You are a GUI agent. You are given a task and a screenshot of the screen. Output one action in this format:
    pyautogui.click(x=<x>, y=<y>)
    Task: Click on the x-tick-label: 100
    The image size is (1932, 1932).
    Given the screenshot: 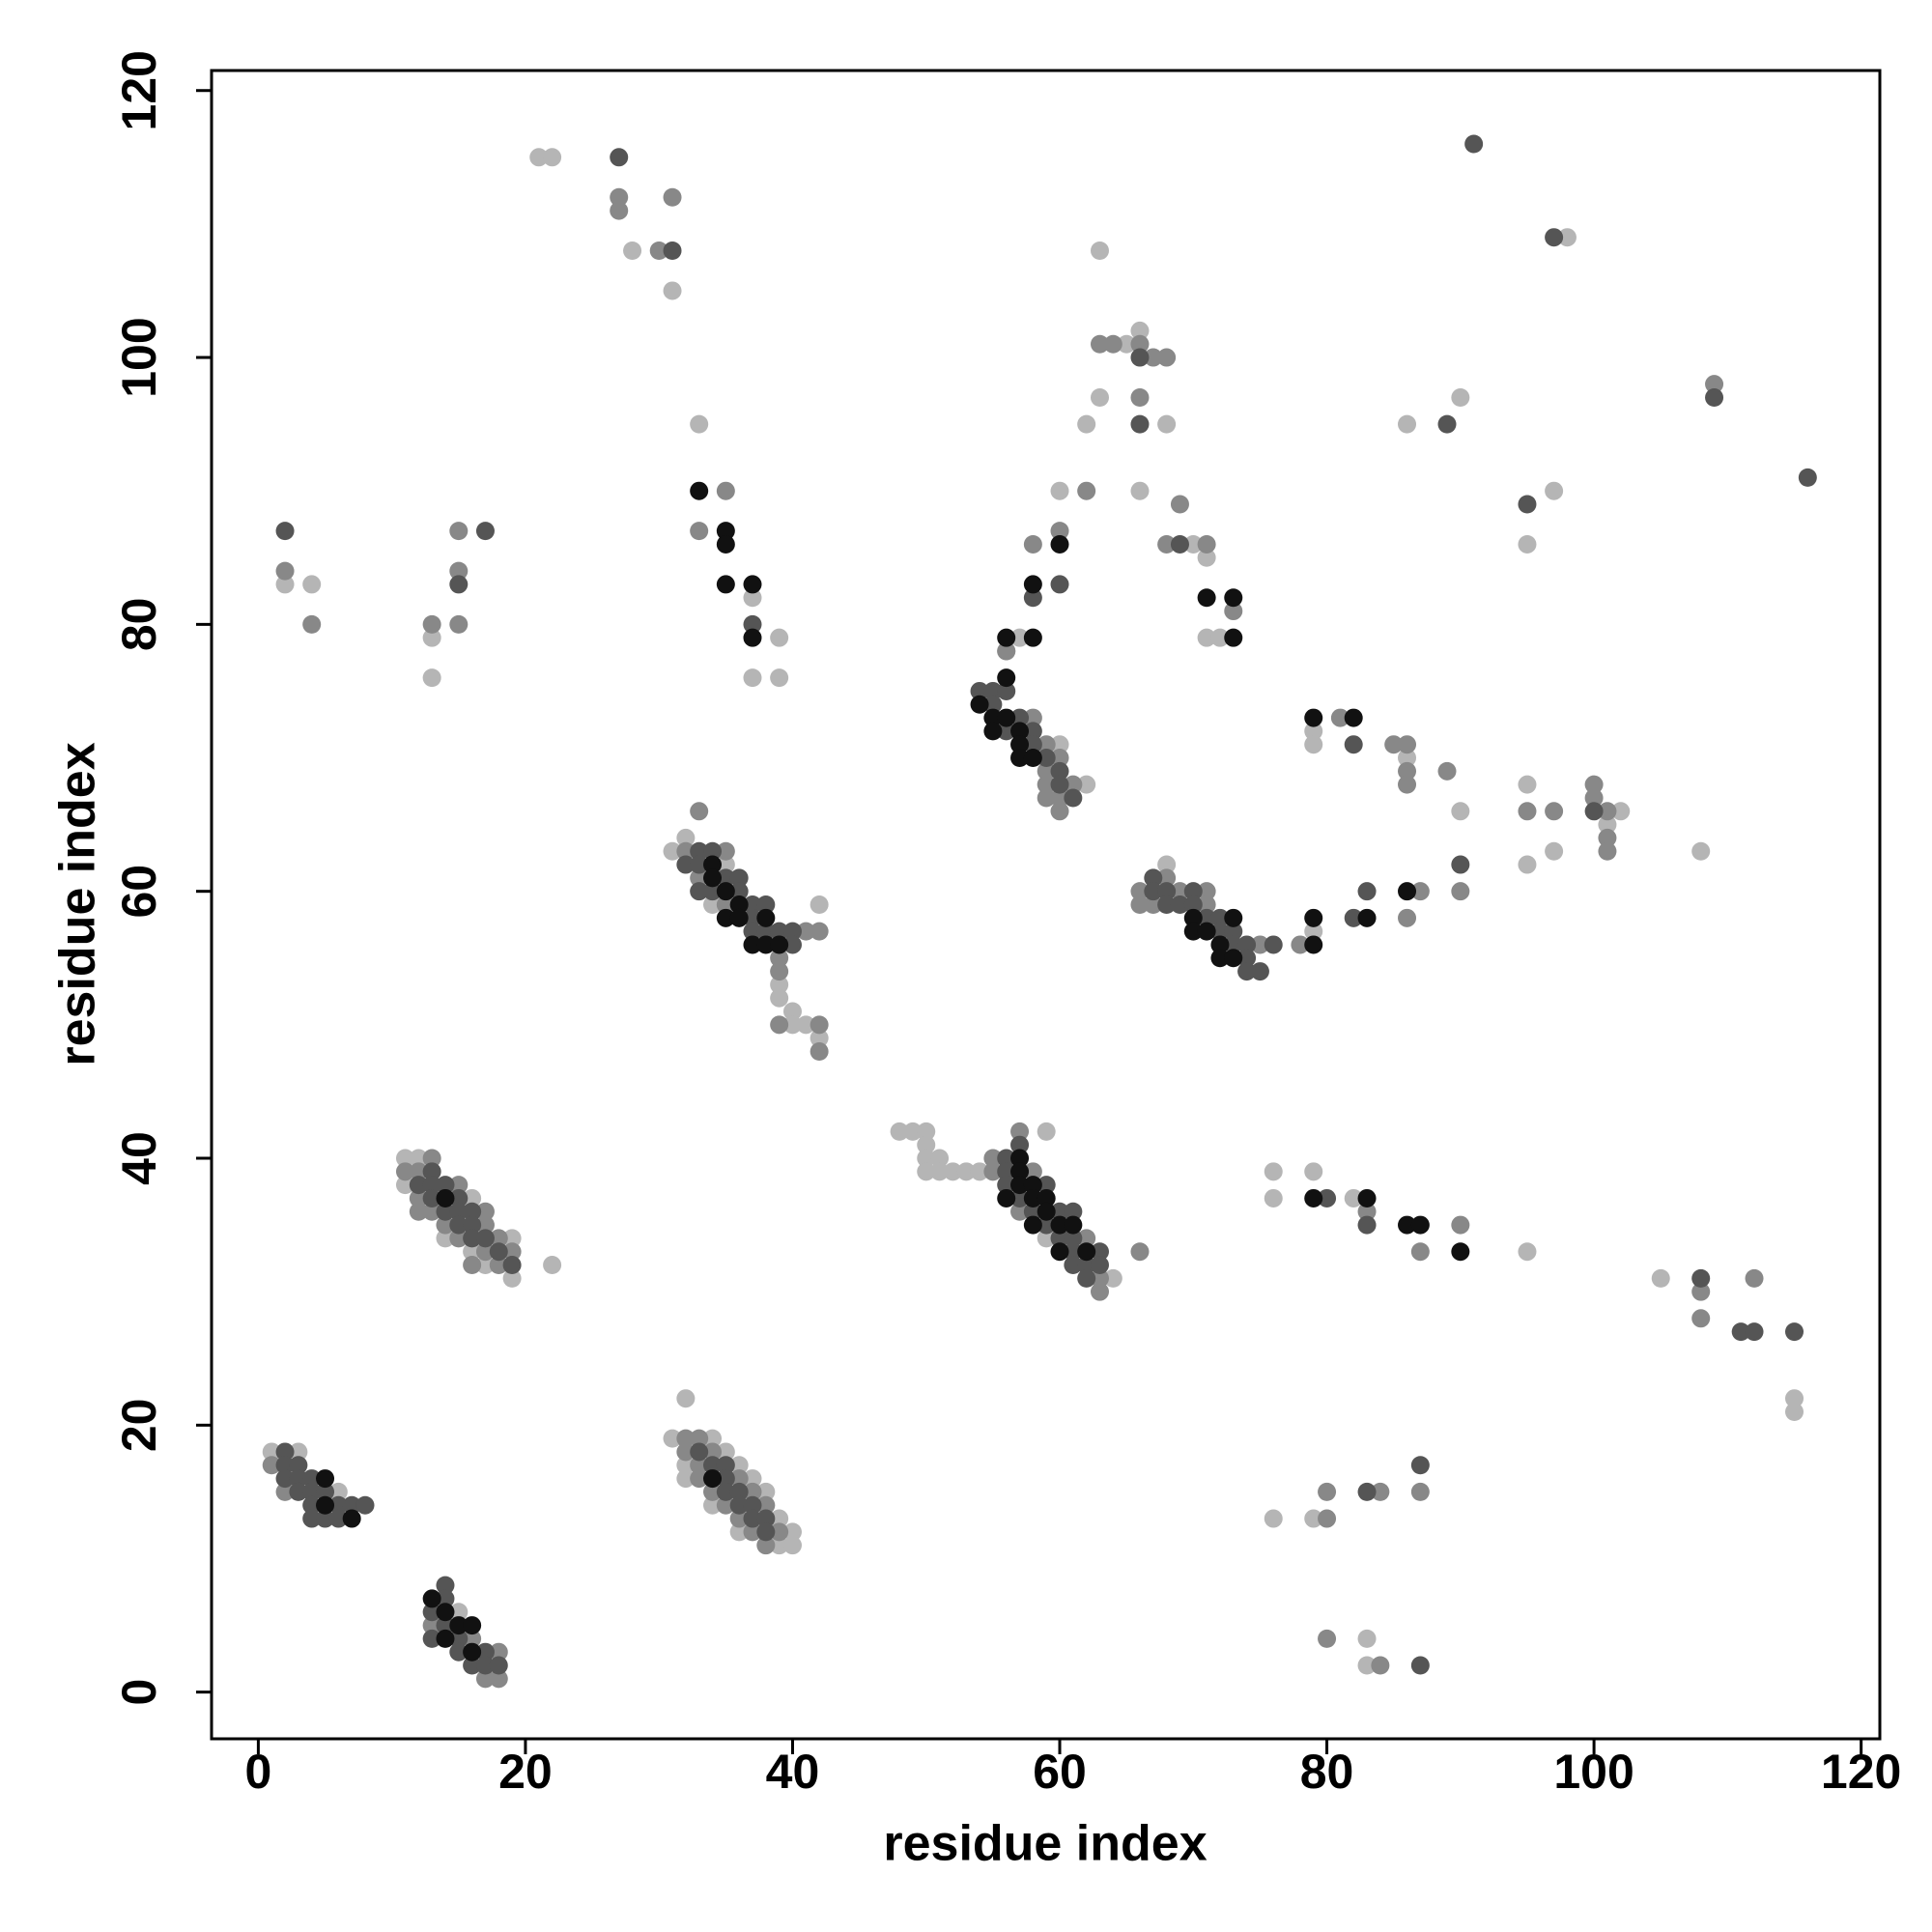 What is the action you would take?
    pyautogui.click(x=1593, y=1772)
    